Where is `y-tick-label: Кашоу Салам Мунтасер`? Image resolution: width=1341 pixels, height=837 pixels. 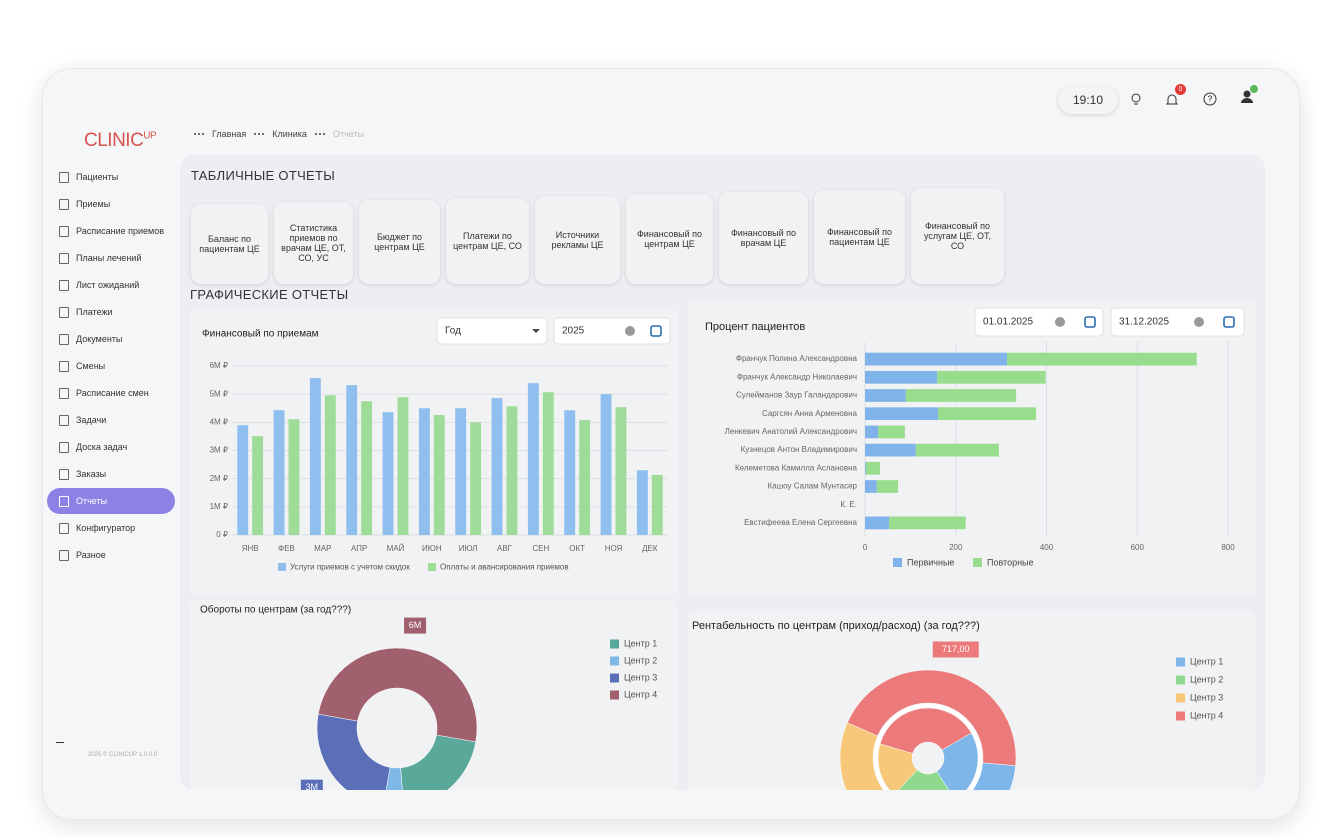 y-tick-label: Кашоу Салам Мунтасер is located at coordinates (813, 486).